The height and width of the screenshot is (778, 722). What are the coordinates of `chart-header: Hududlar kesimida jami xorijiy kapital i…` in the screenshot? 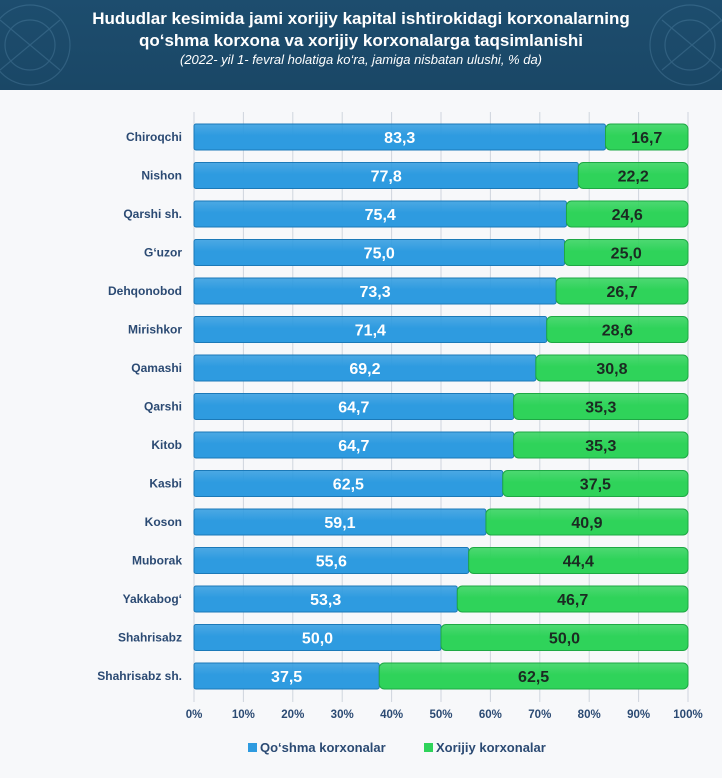 It's located at (361, 45).